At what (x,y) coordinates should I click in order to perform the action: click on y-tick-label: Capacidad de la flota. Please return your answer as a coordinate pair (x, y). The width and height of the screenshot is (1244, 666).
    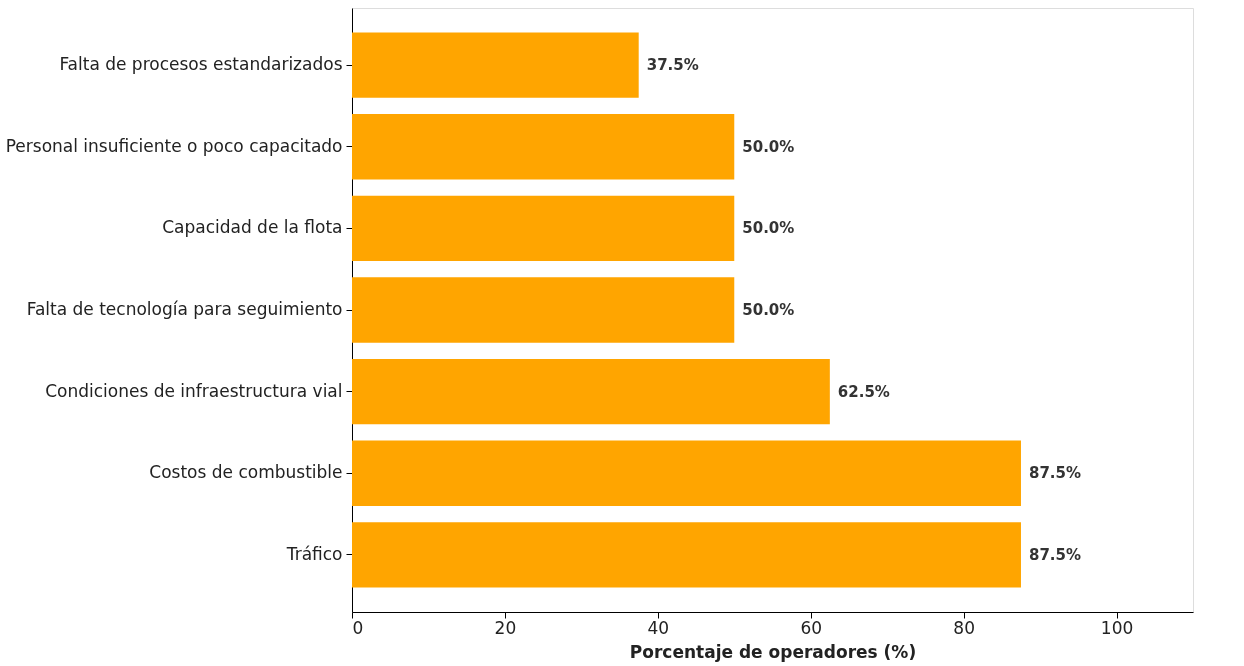
    Looking at the image, I should click on (252, 227).